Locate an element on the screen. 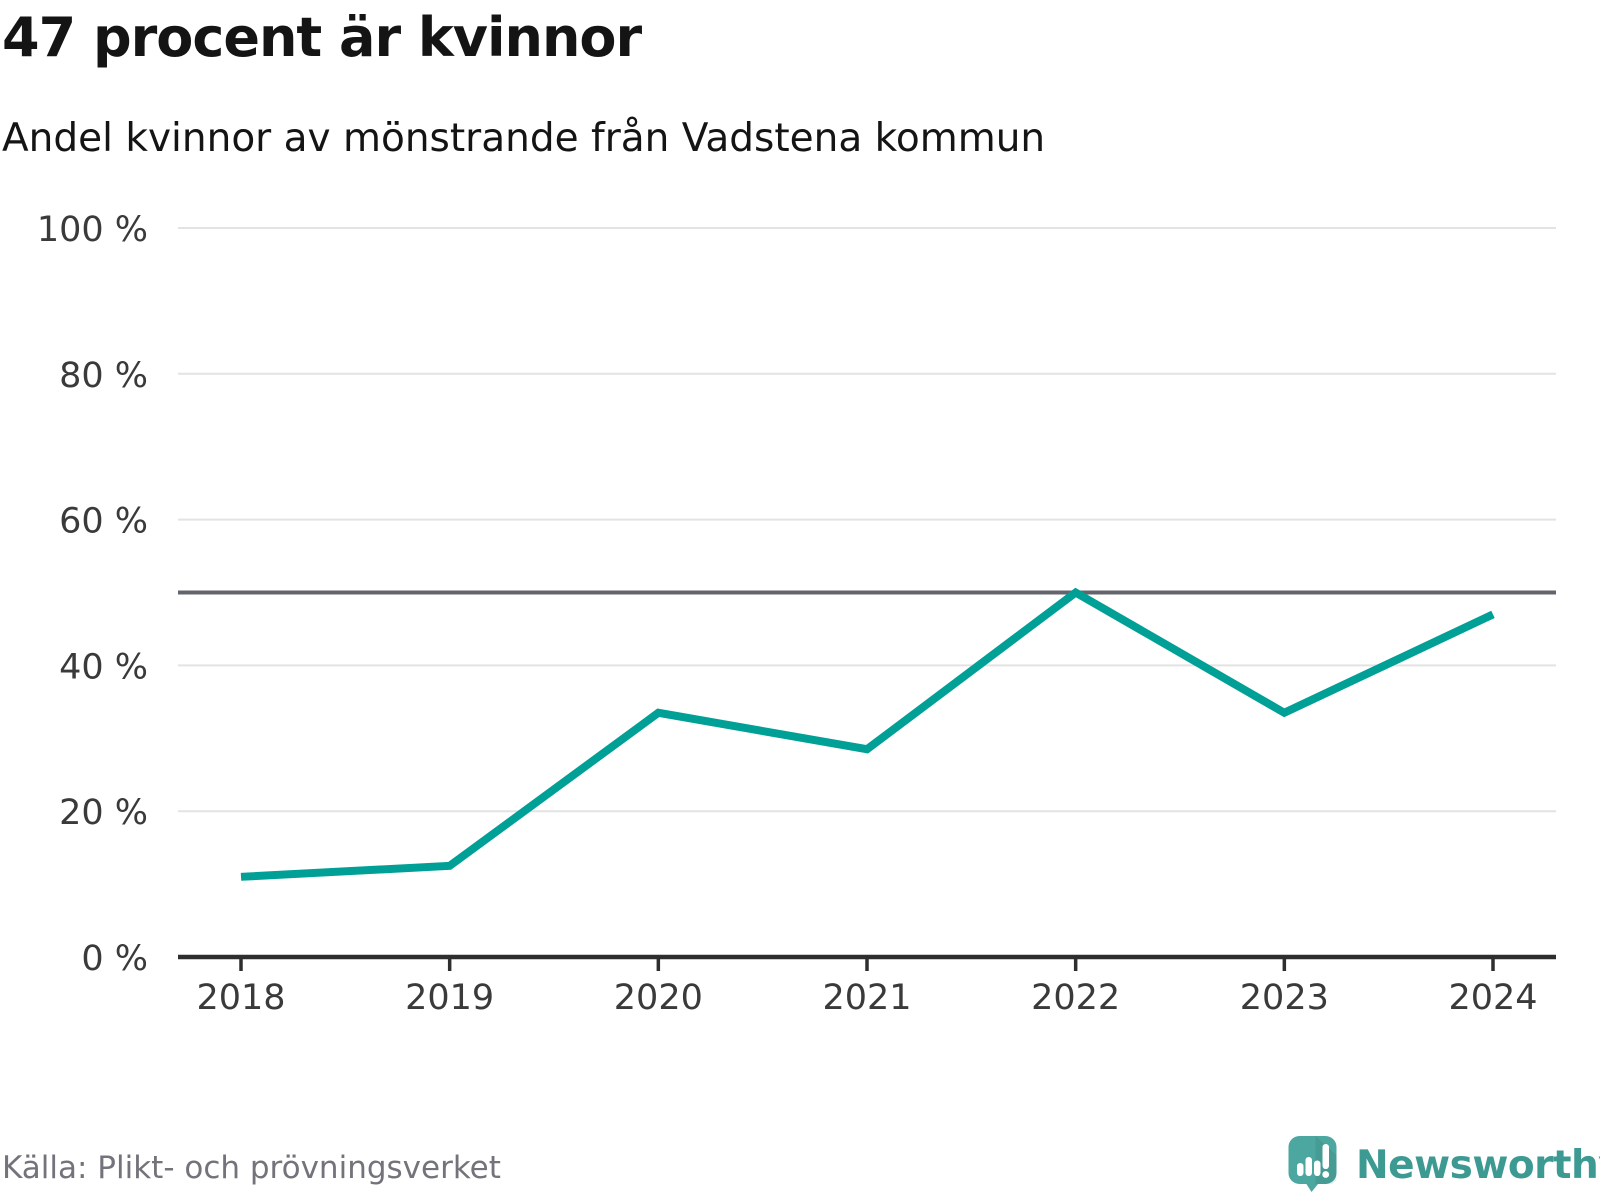 This screenshot has width=1600, height=1200. x-tick-label: 2024 is located at coordinates (1492, 998).